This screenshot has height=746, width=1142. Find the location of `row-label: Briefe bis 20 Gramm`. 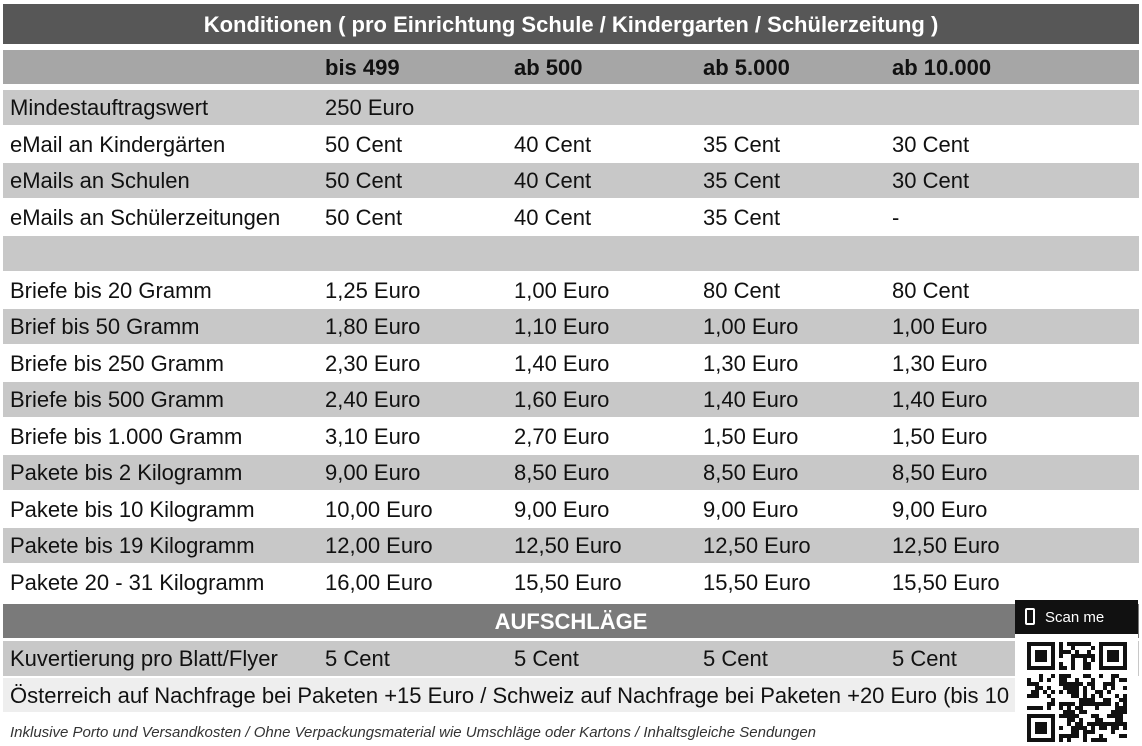

row-label: Briefe bis 20 Gramm is located at coordinates (111, 290).